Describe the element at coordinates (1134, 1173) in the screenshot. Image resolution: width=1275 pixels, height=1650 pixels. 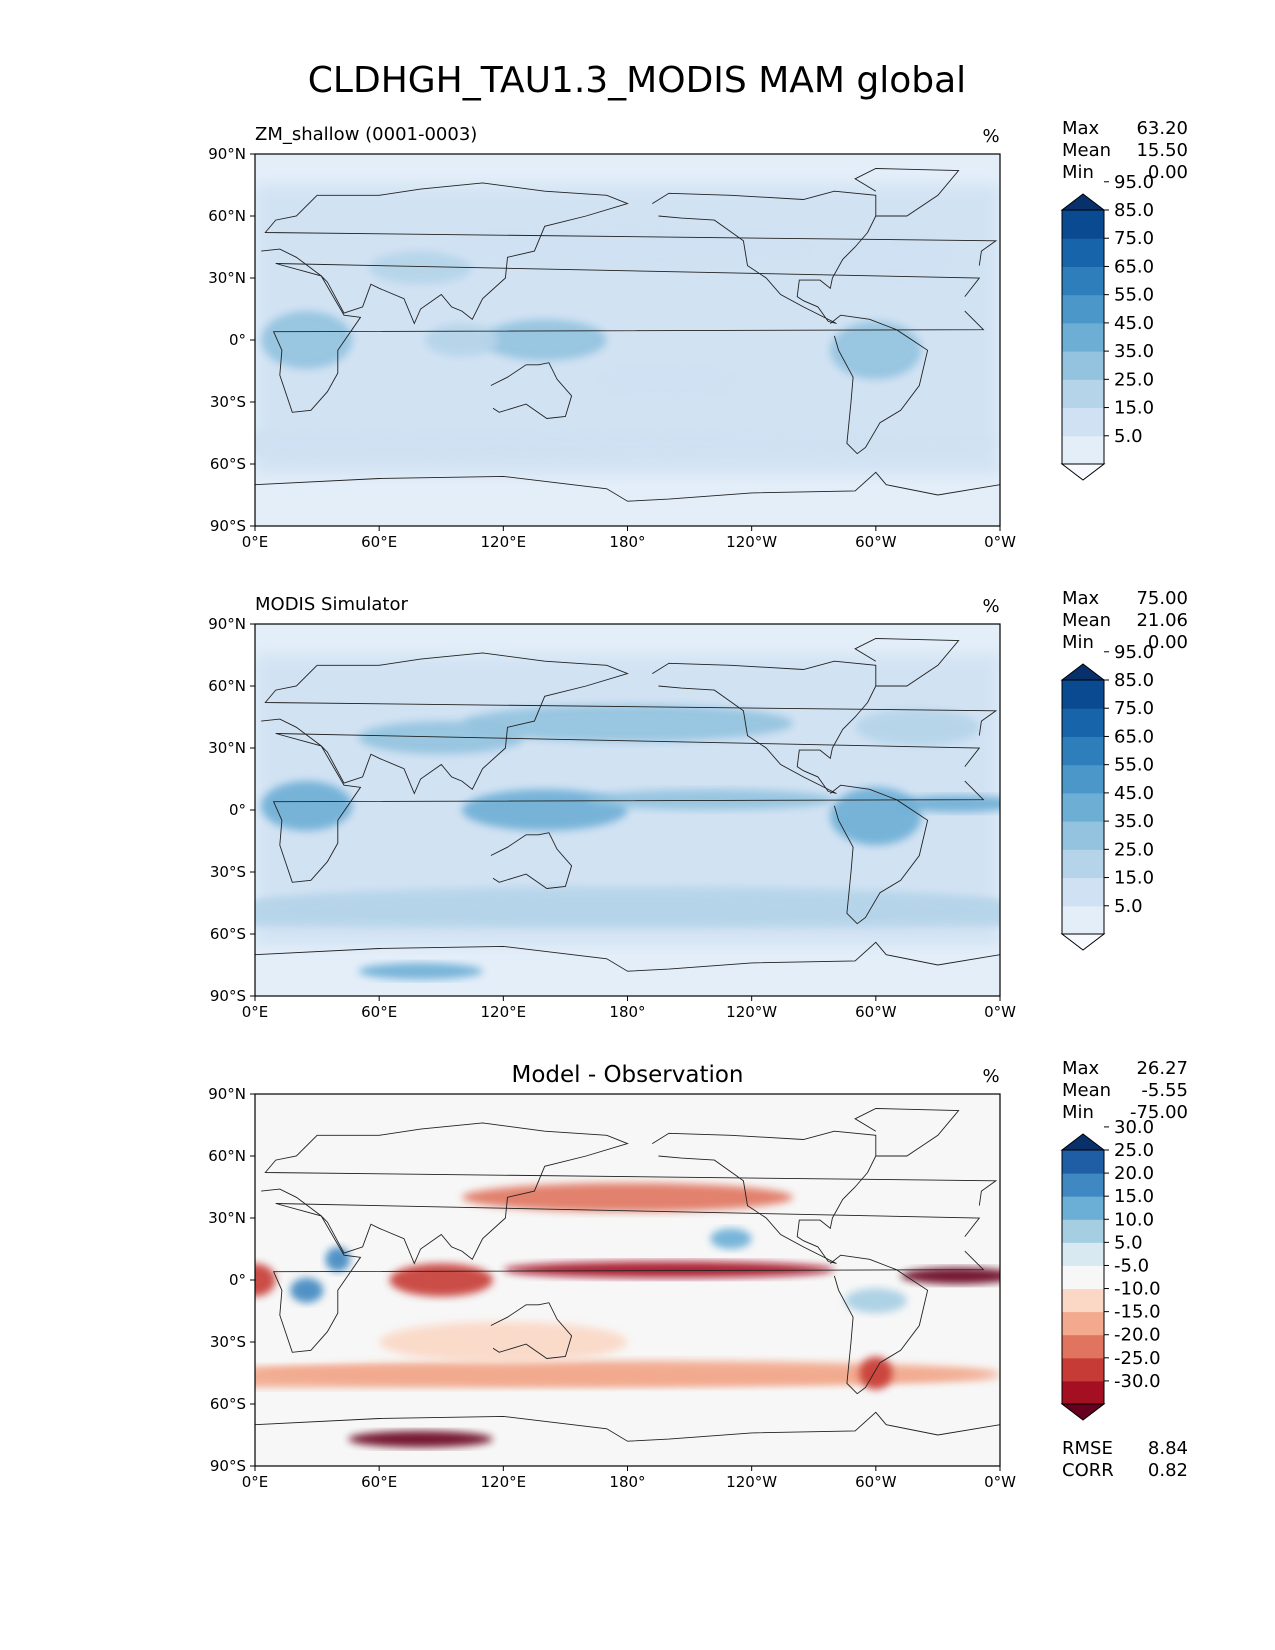
I see `colorbar-tick-label: 20.0` at that location.